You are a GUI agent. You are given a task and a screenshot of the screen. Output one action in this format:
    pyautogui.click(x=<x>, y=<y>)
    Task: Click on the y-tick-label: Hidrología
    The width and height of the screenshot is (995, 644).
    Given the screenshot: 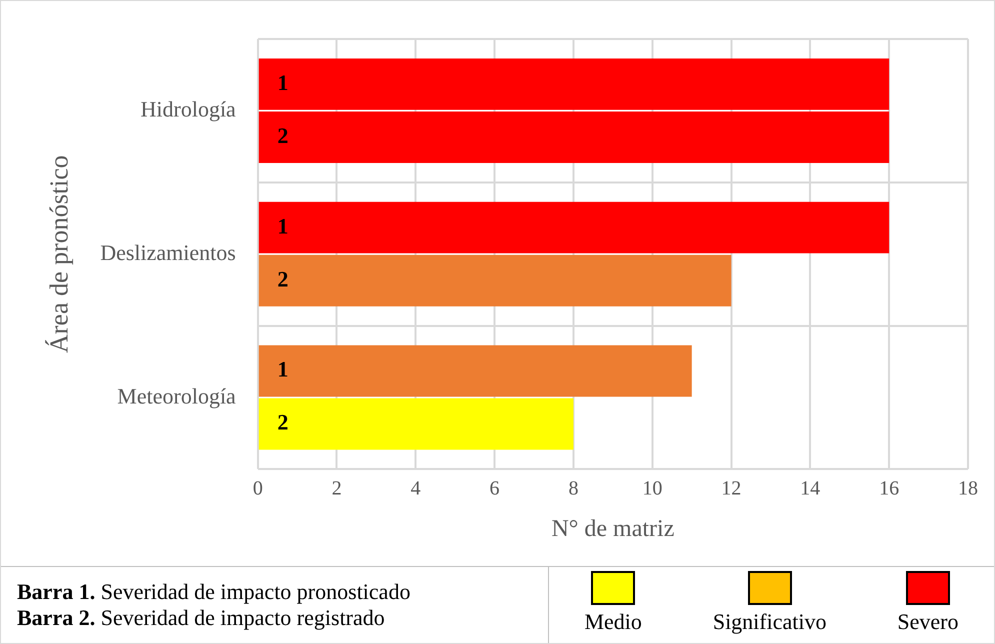 What is the action you would take?
    pyautogui.click(x=188, y=109)
    